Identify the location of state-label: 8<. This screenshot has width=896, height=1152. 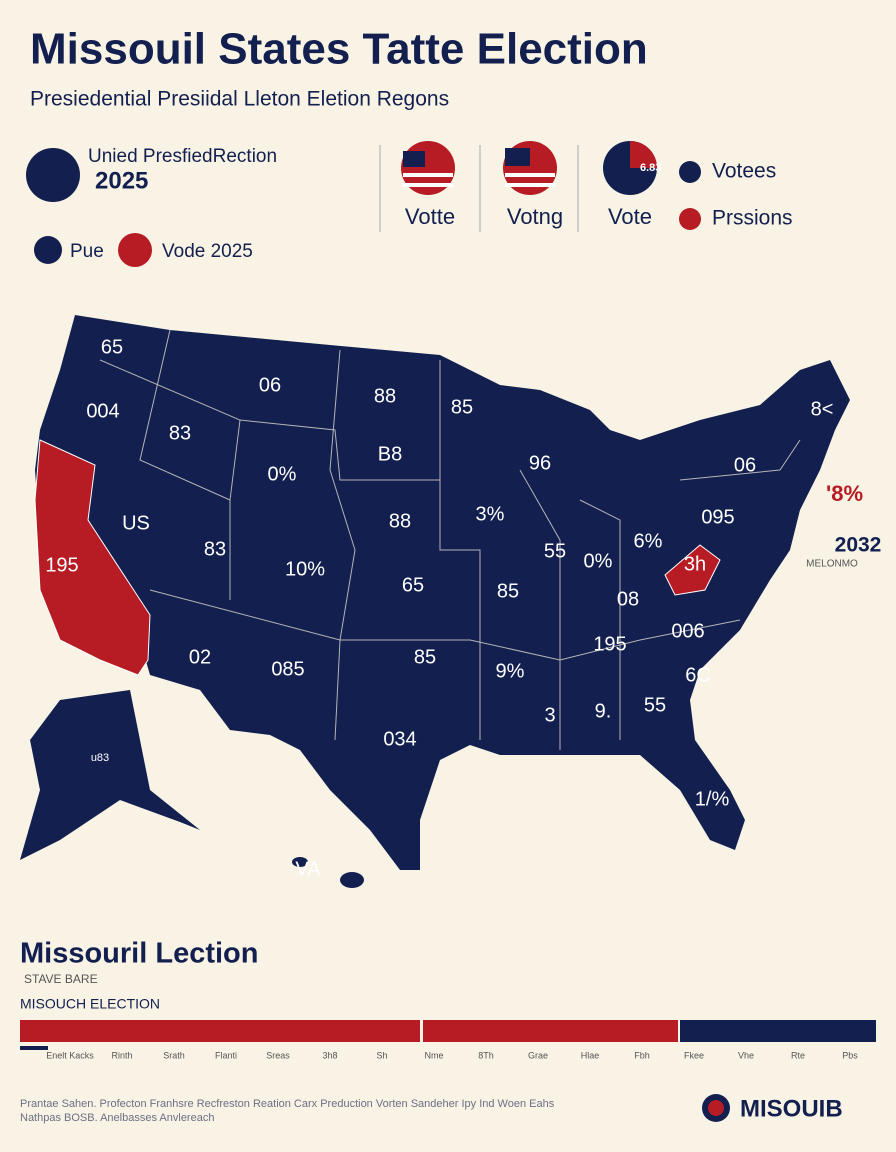
(822, 409).